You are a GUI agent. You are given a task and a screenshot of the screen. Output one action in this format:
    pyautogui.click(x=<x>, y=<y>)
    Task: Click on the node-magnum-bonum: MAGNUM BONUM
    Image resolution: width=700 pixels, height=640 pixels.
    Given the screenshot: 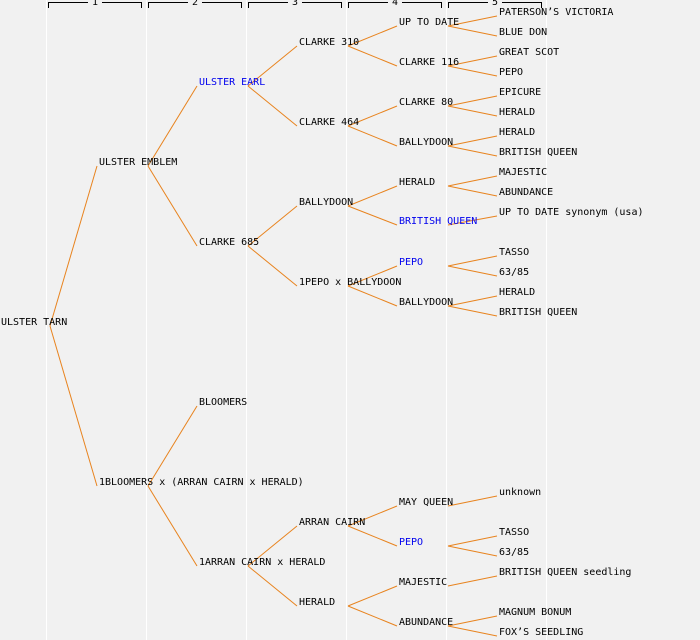 What is the action you would take?
    pyautogui.click(x=535, y=612)
    